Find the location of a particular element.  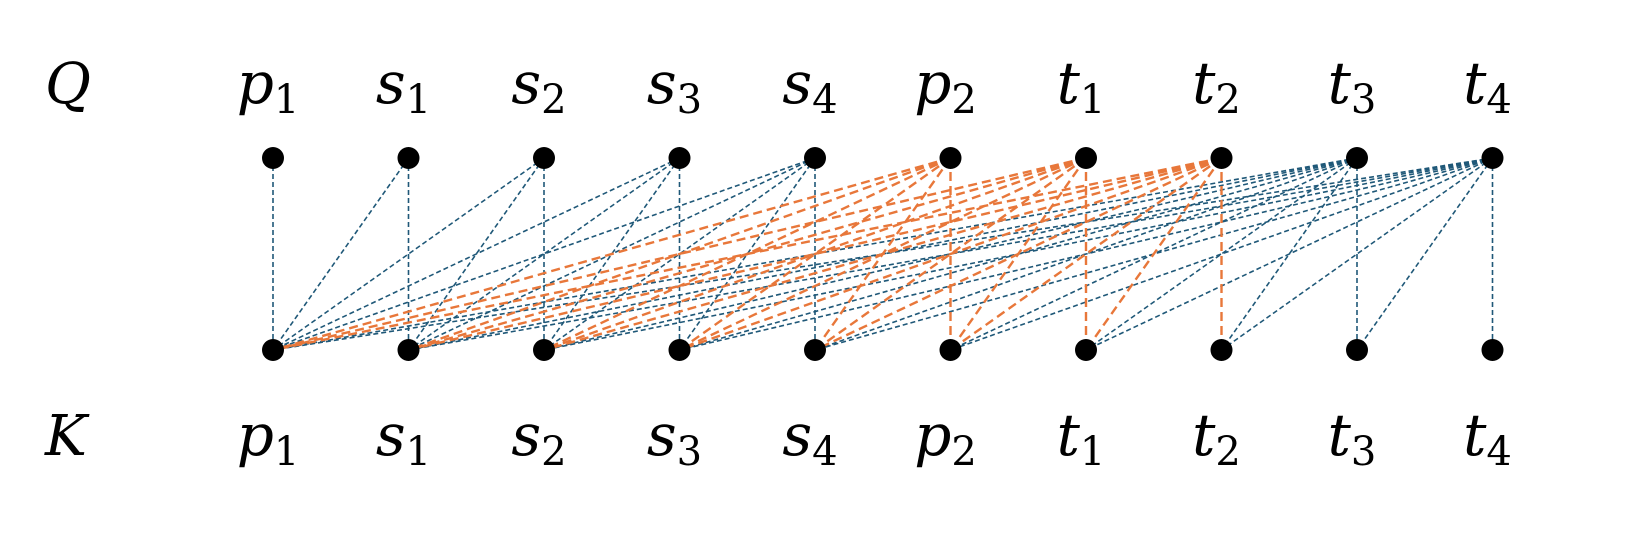

query-token-label-t3: t3 is located at coordinates (1352, 86).